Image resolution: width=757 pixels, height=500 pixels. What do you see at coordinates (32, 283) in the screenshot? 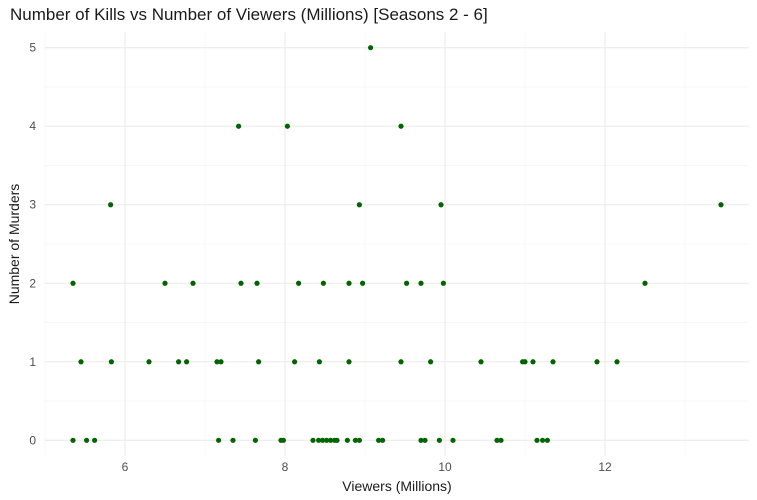
I see `y-tick-label: 2` at bounding box center [32, 283].